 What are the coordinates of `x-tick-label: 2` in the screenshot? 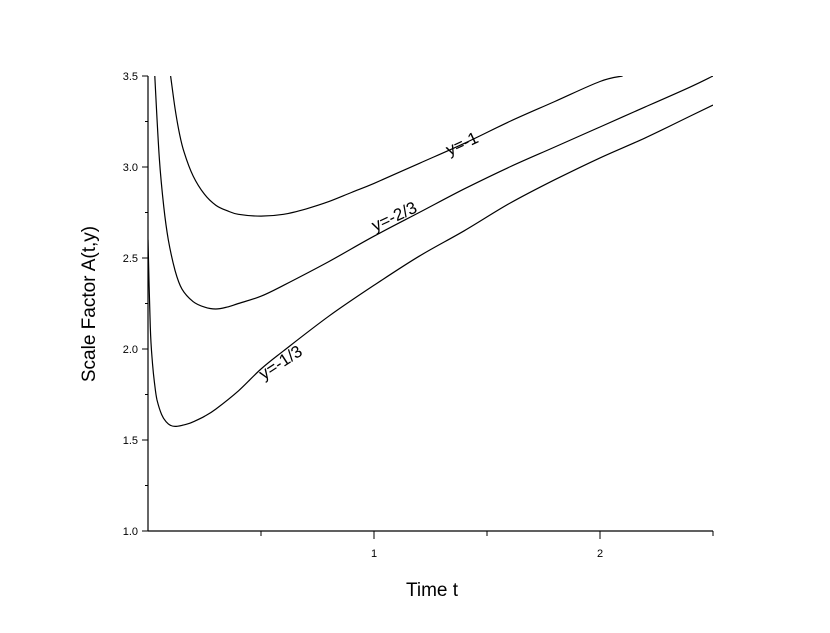 It's located at (600, 554).